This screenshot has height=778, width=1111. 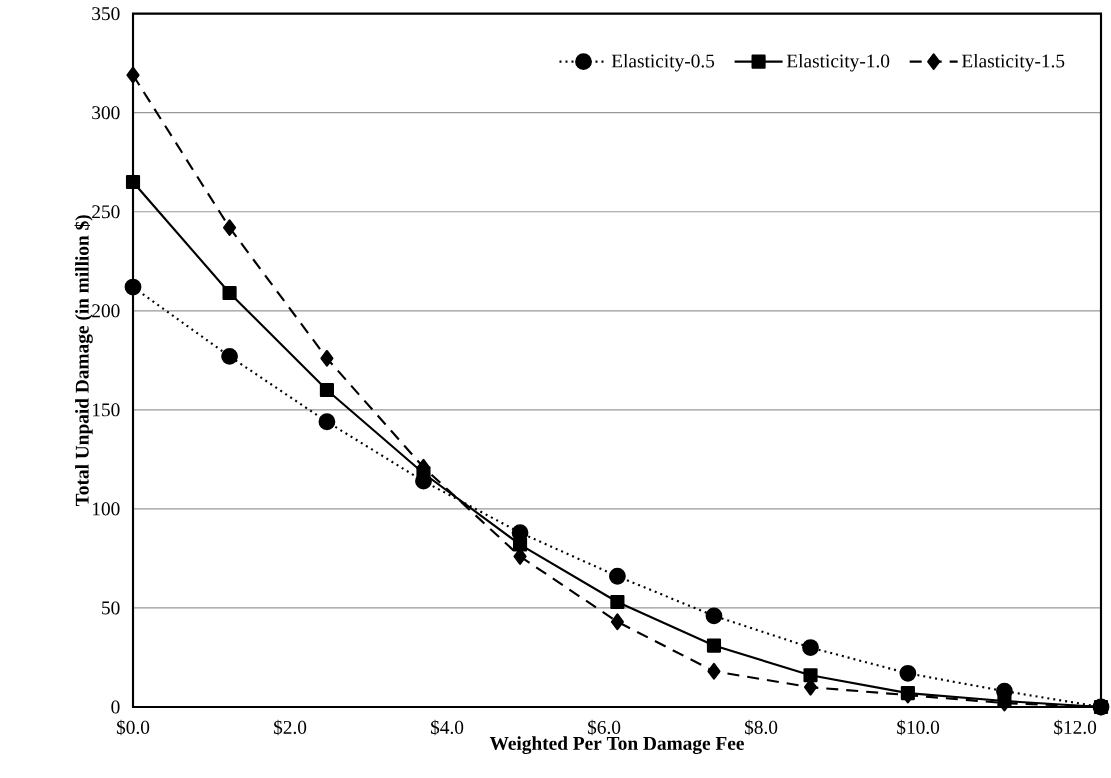 What do you see at coordinates (447, 727) in the screenshot?
I see `x-tick-label: $4.0` at bounding box center [447, 727].